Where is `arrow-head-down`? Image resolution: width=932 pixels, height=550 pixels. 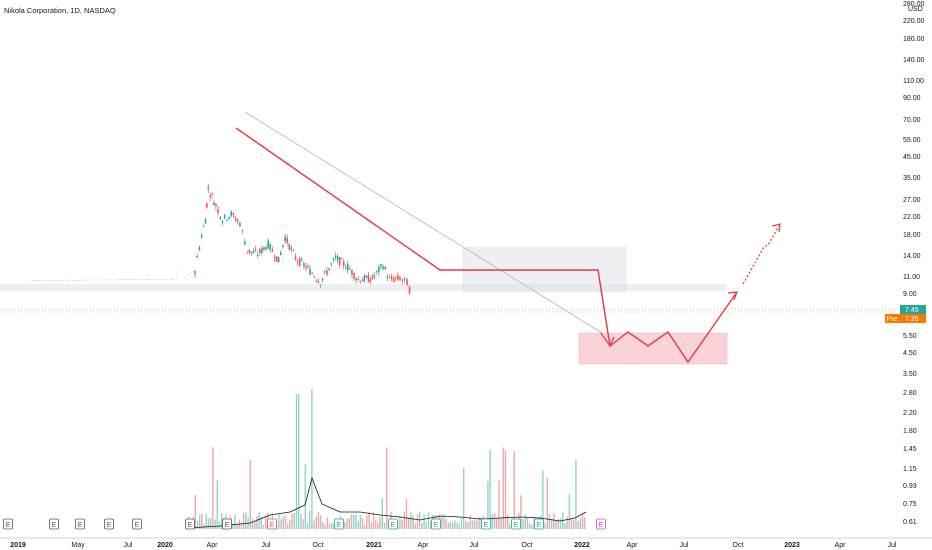 arrow-head-down is located at coordinates (607, 340).